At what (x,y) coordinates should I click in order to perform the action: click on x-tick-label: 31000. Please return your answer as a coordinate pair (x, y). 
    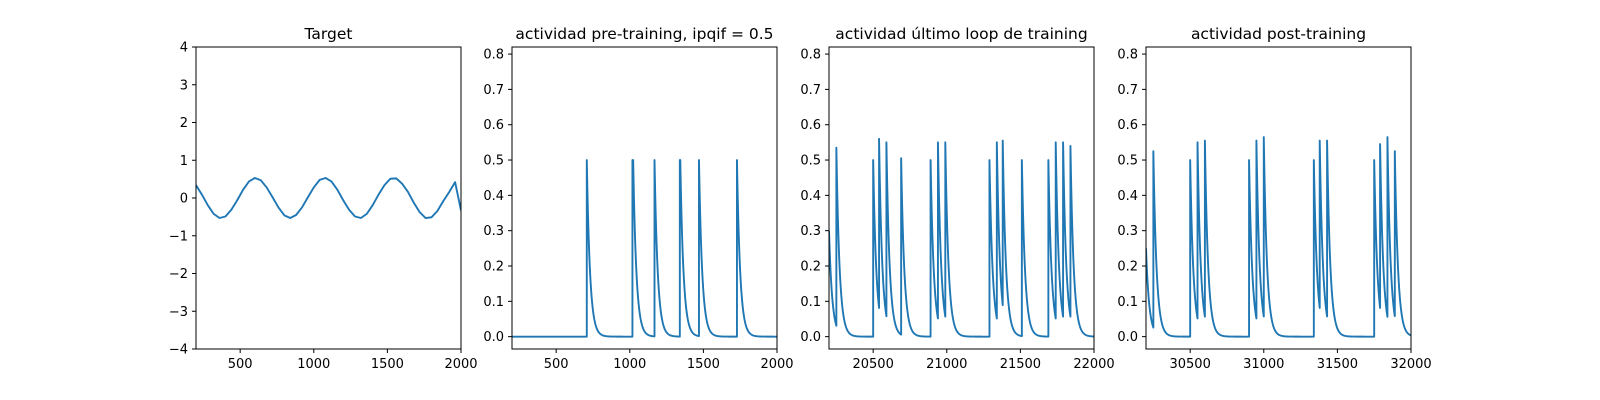
    Looking at the image, I should click on (1263, 364).